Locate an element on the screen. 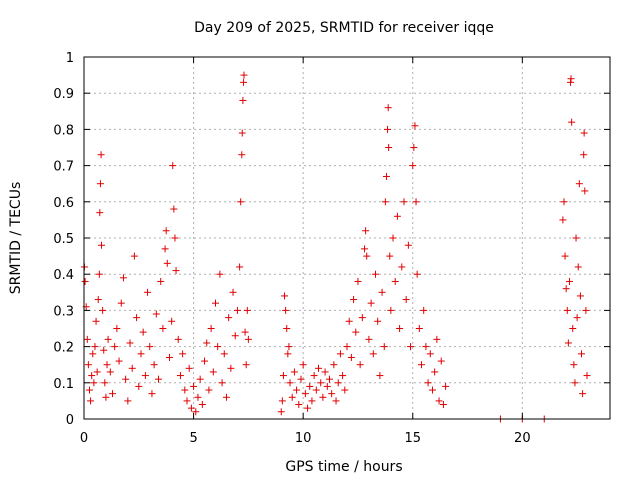  y-tick-label: 1 is located at coordinates (70, 58).